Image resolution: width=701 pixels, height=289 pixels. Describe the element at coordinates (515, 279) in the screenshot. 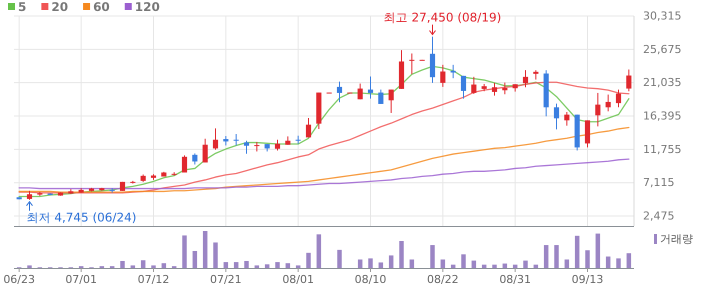

I see `x-tick-label: 08/31` at that location.